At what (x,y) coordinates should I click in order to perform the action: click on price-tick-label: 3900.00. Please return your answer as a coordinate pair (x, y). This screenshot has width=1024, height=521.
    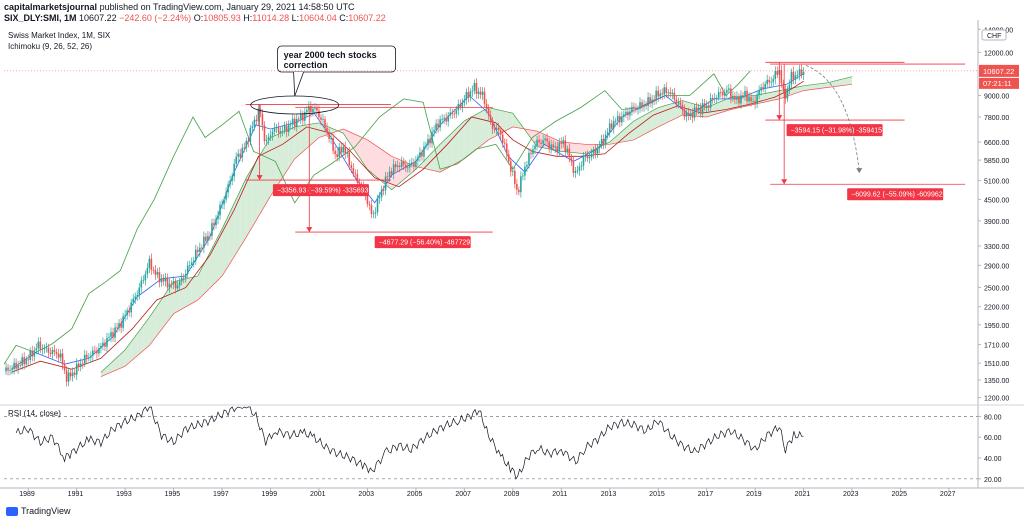
    Looking at the image, I should click on (996, 222).